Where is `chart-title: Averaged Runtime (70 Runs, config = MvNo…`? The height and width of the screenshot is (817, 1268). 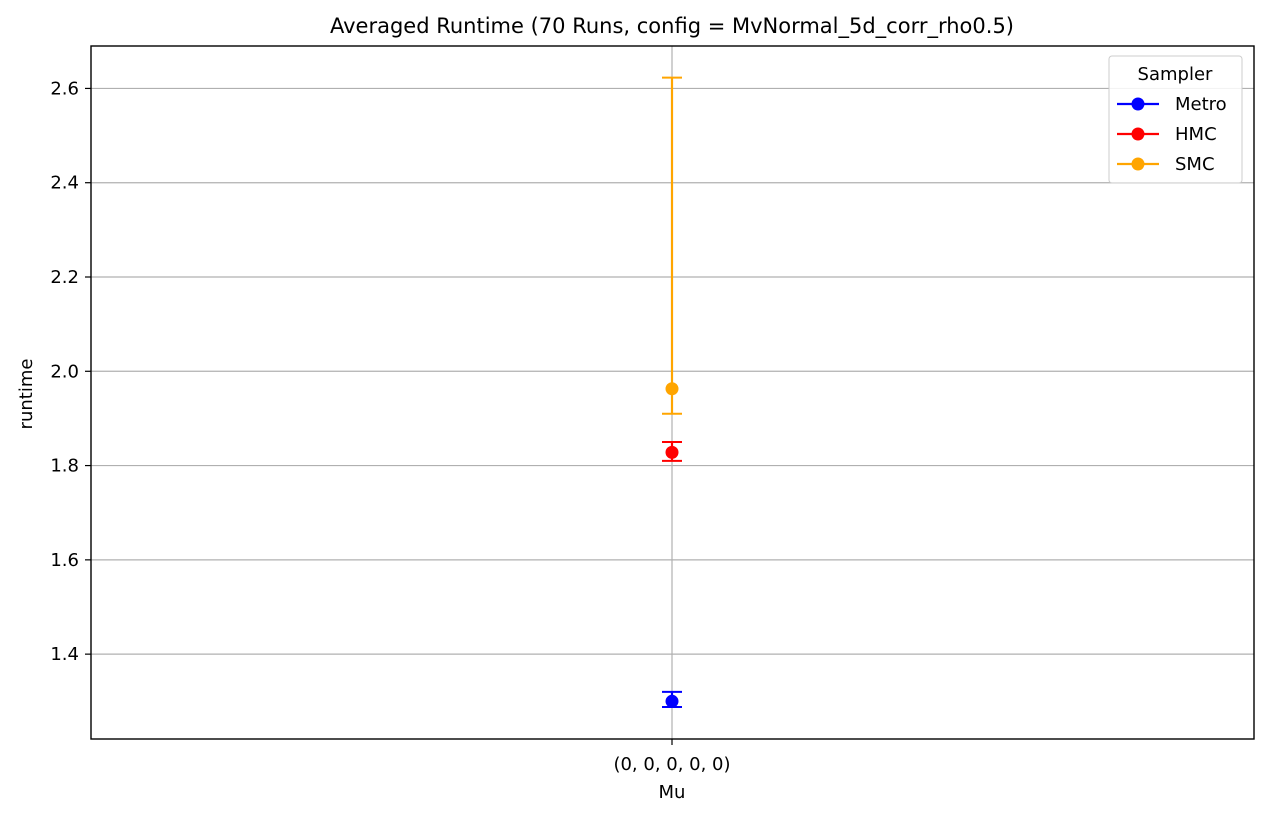 chart-title: Averaged Runtime (70 Runs, config = MvNo… is located at coordinates (672, 26).